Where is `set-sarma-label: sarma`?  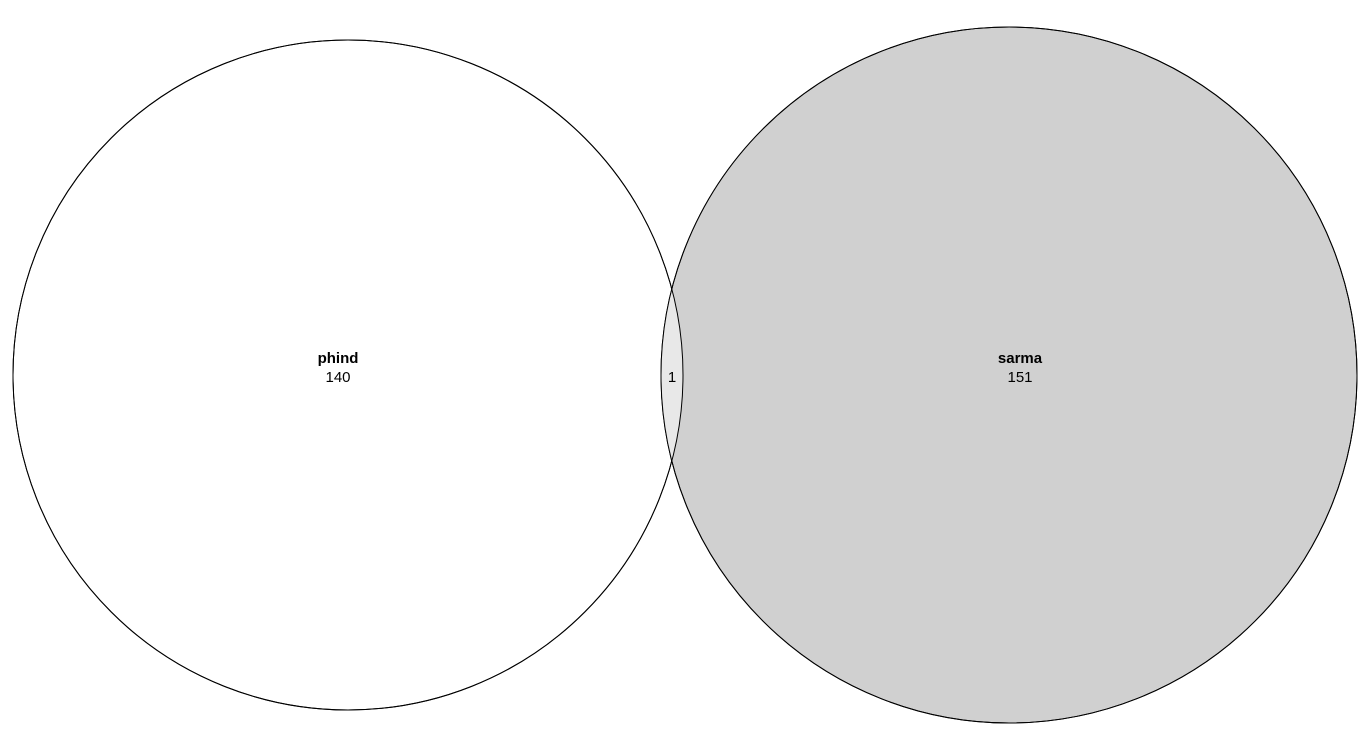
set-sarma-label: sarma is located at coordinates (1020, 358).